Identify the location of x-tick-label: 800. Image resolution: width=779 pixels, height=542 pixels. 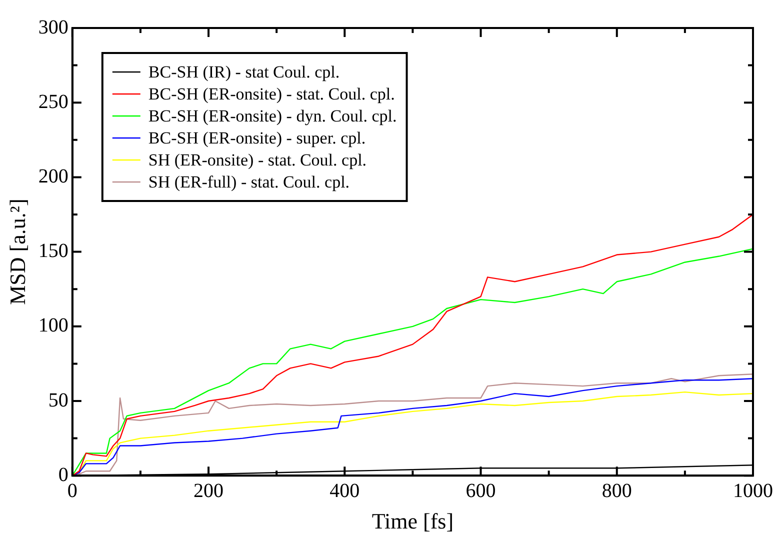
(617, 491).